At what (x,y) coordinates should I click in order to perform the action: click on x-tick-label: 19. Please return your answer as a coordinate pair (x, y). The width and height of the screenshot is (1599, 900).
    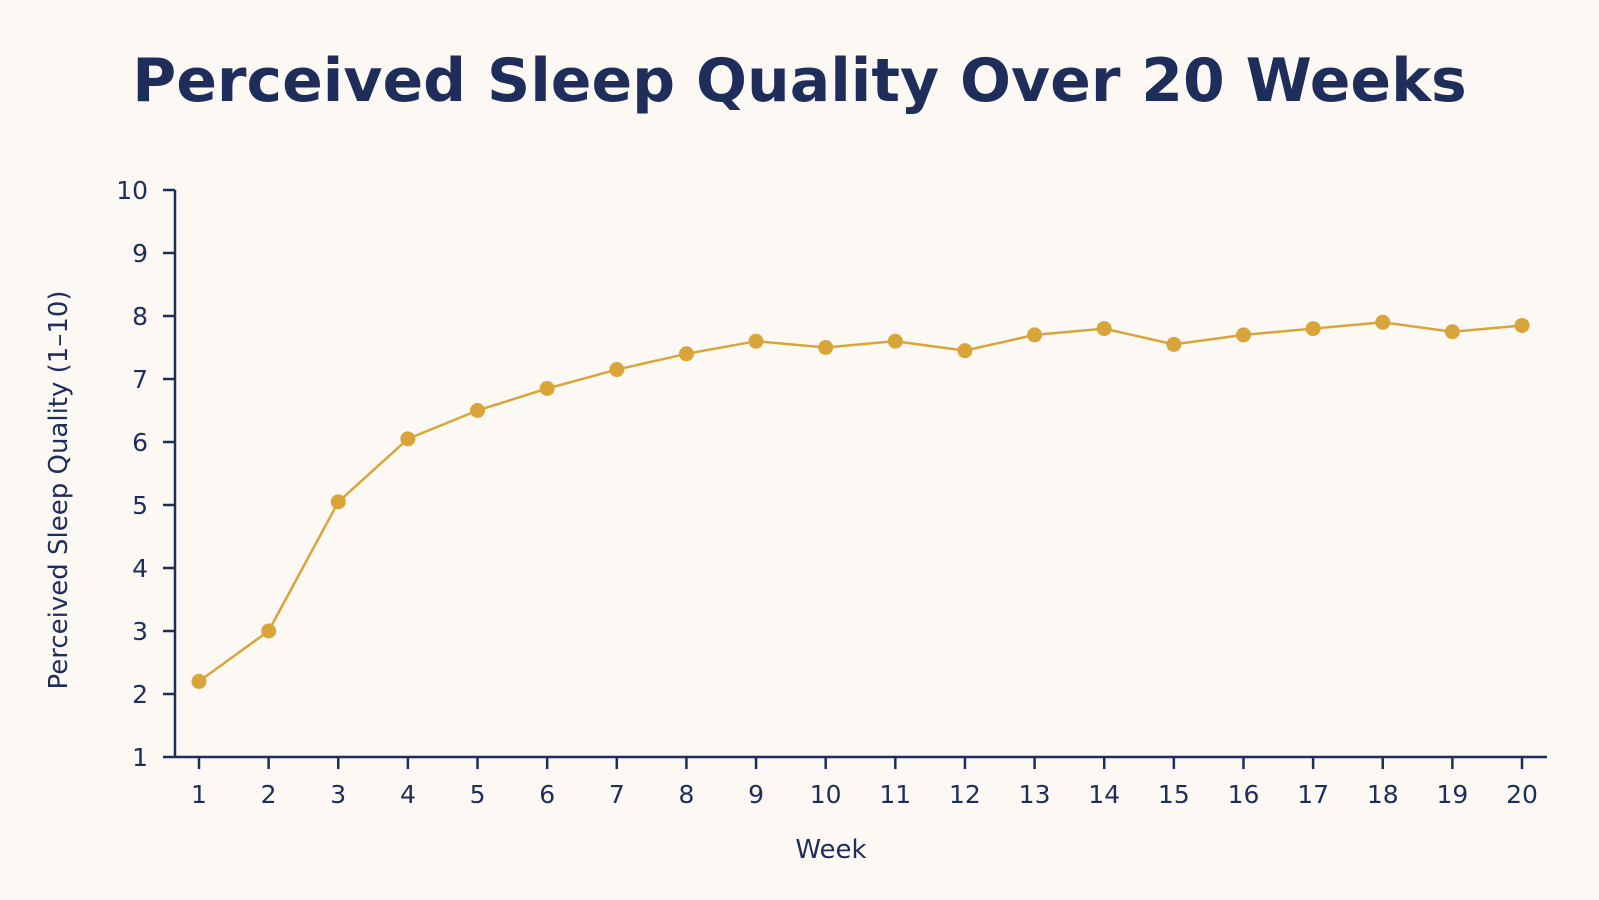
    Looking at the image, I should click on (1452, 794).